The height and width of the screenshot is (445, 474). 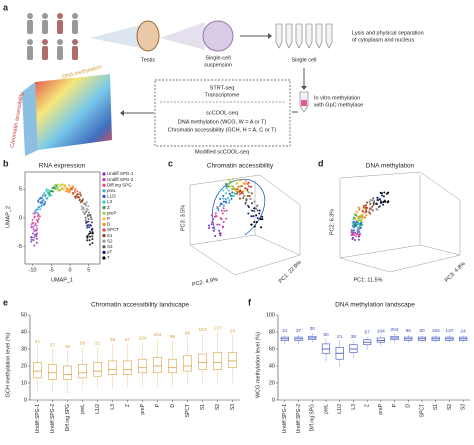 I want to click on transcriptome-label: Transcriptome, so click(x=222, y=95).